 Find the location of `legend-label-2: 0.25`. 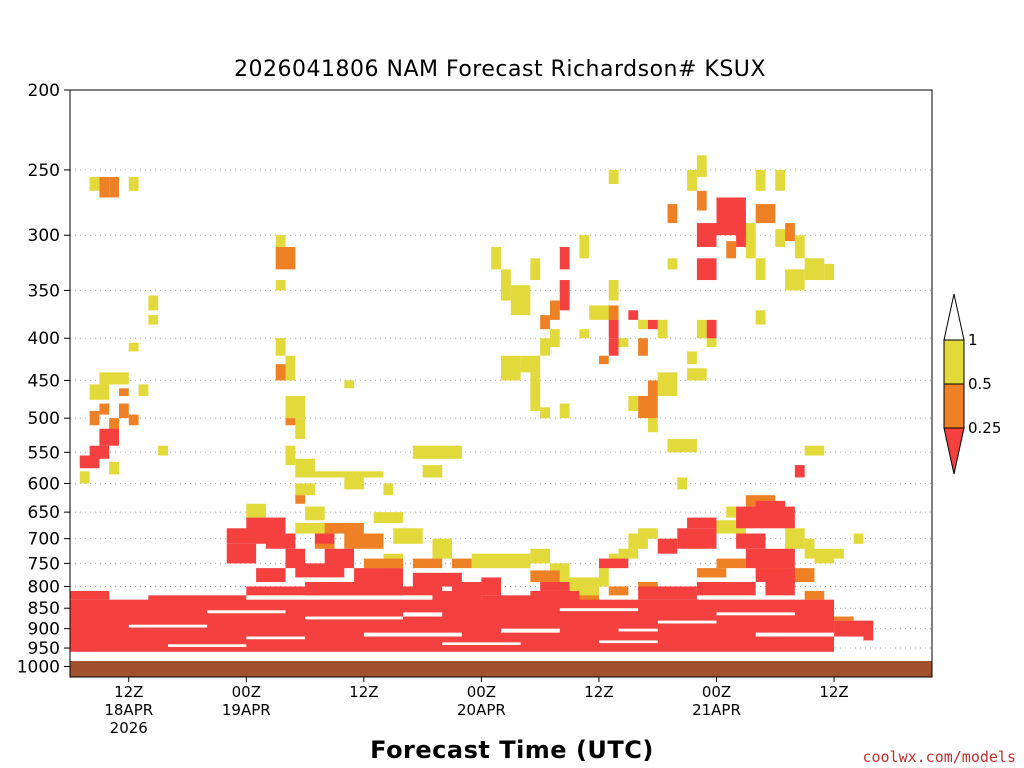

legend-label-2: 0.25 is located at coordinates (984, 428).